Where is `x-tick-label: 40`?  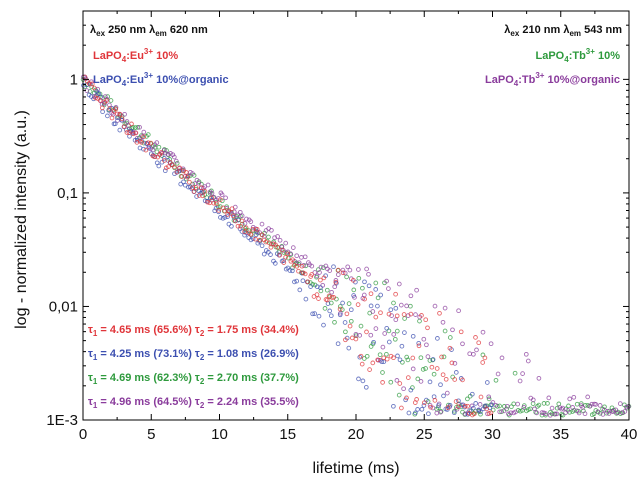
x-tick-label: 40 is located at coordinates (629, 434).